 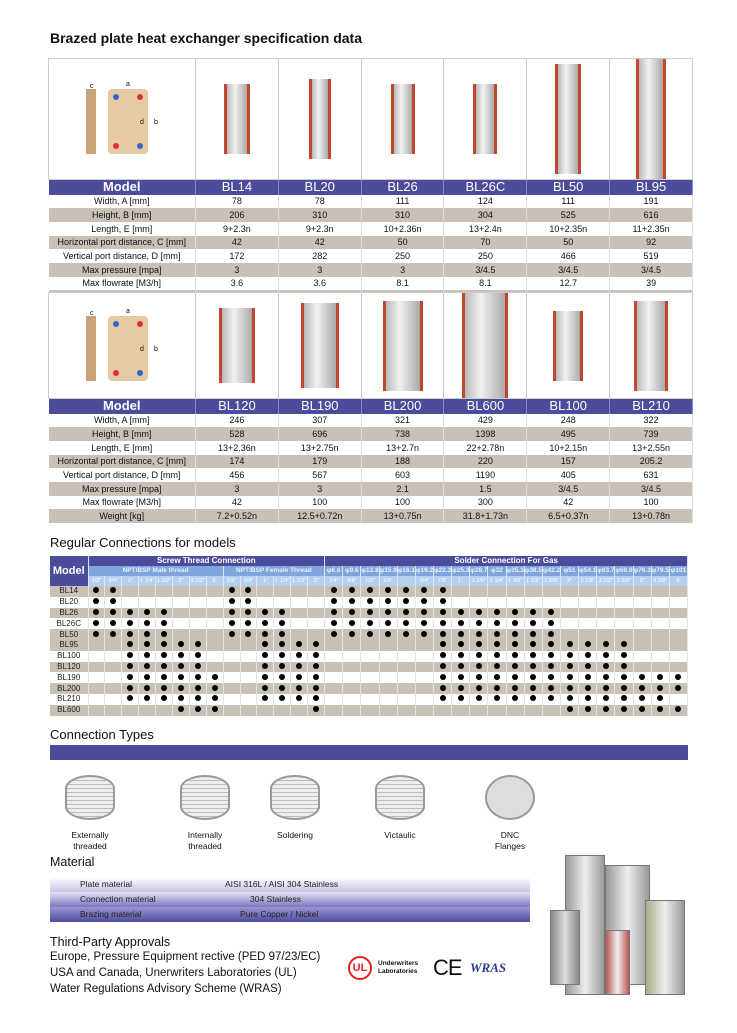 I want to click on connection-type-2: Soldering, so click(x=295, y=808).